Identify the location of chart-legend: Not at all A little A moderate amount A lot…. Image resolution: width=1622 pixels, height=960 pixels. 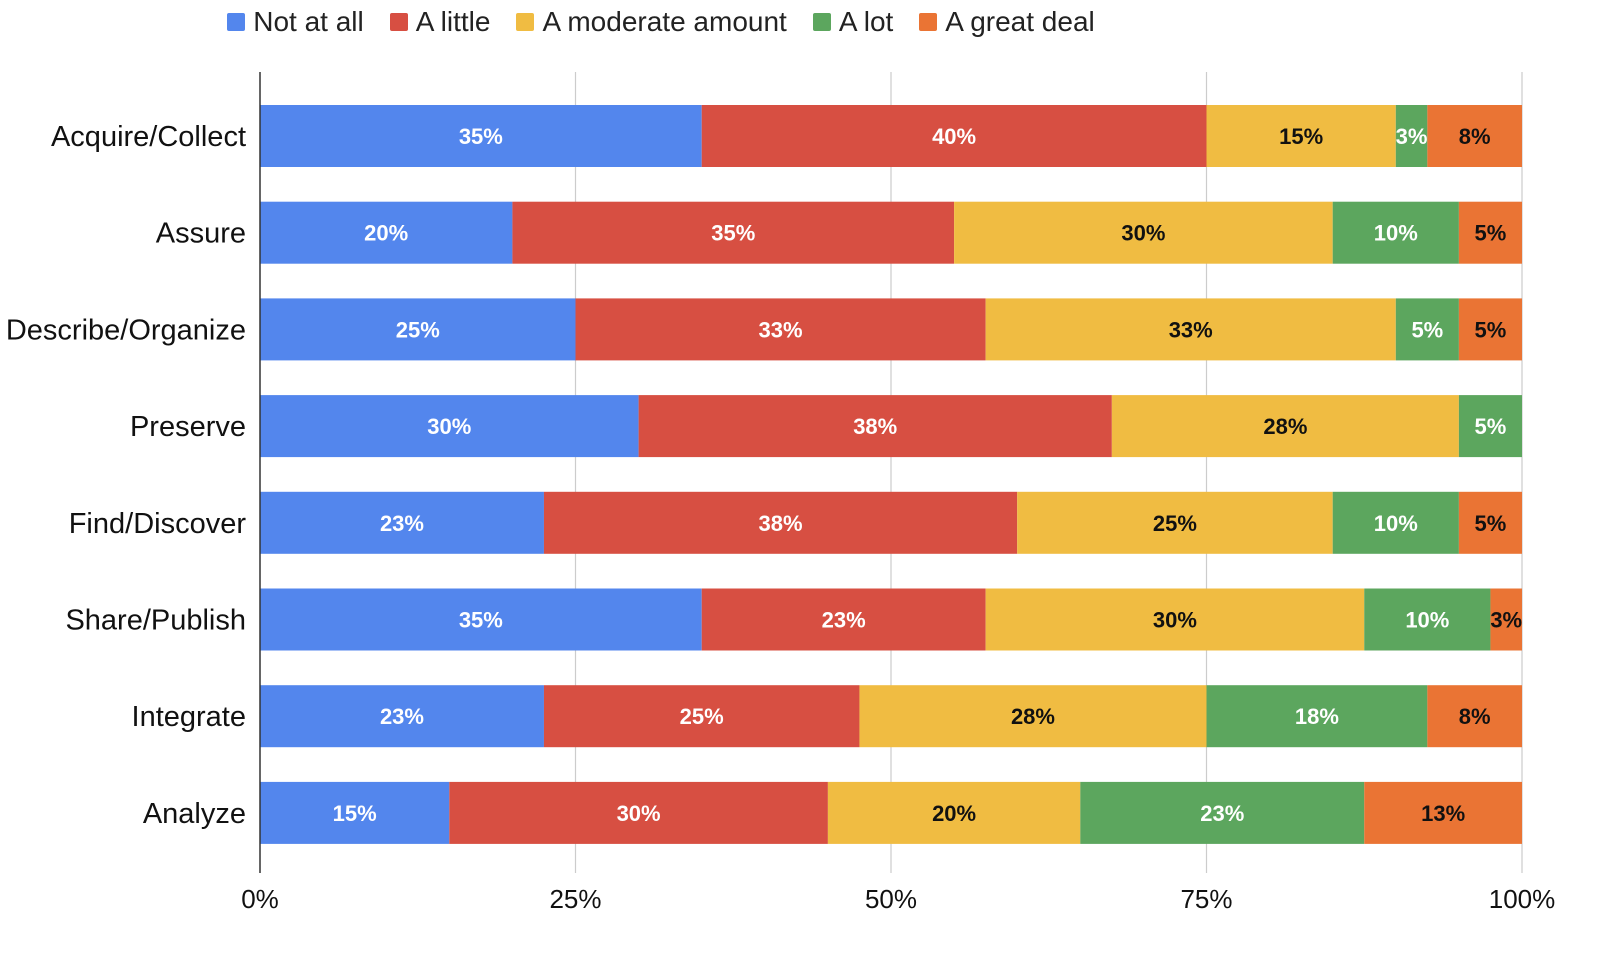
(811, 22).